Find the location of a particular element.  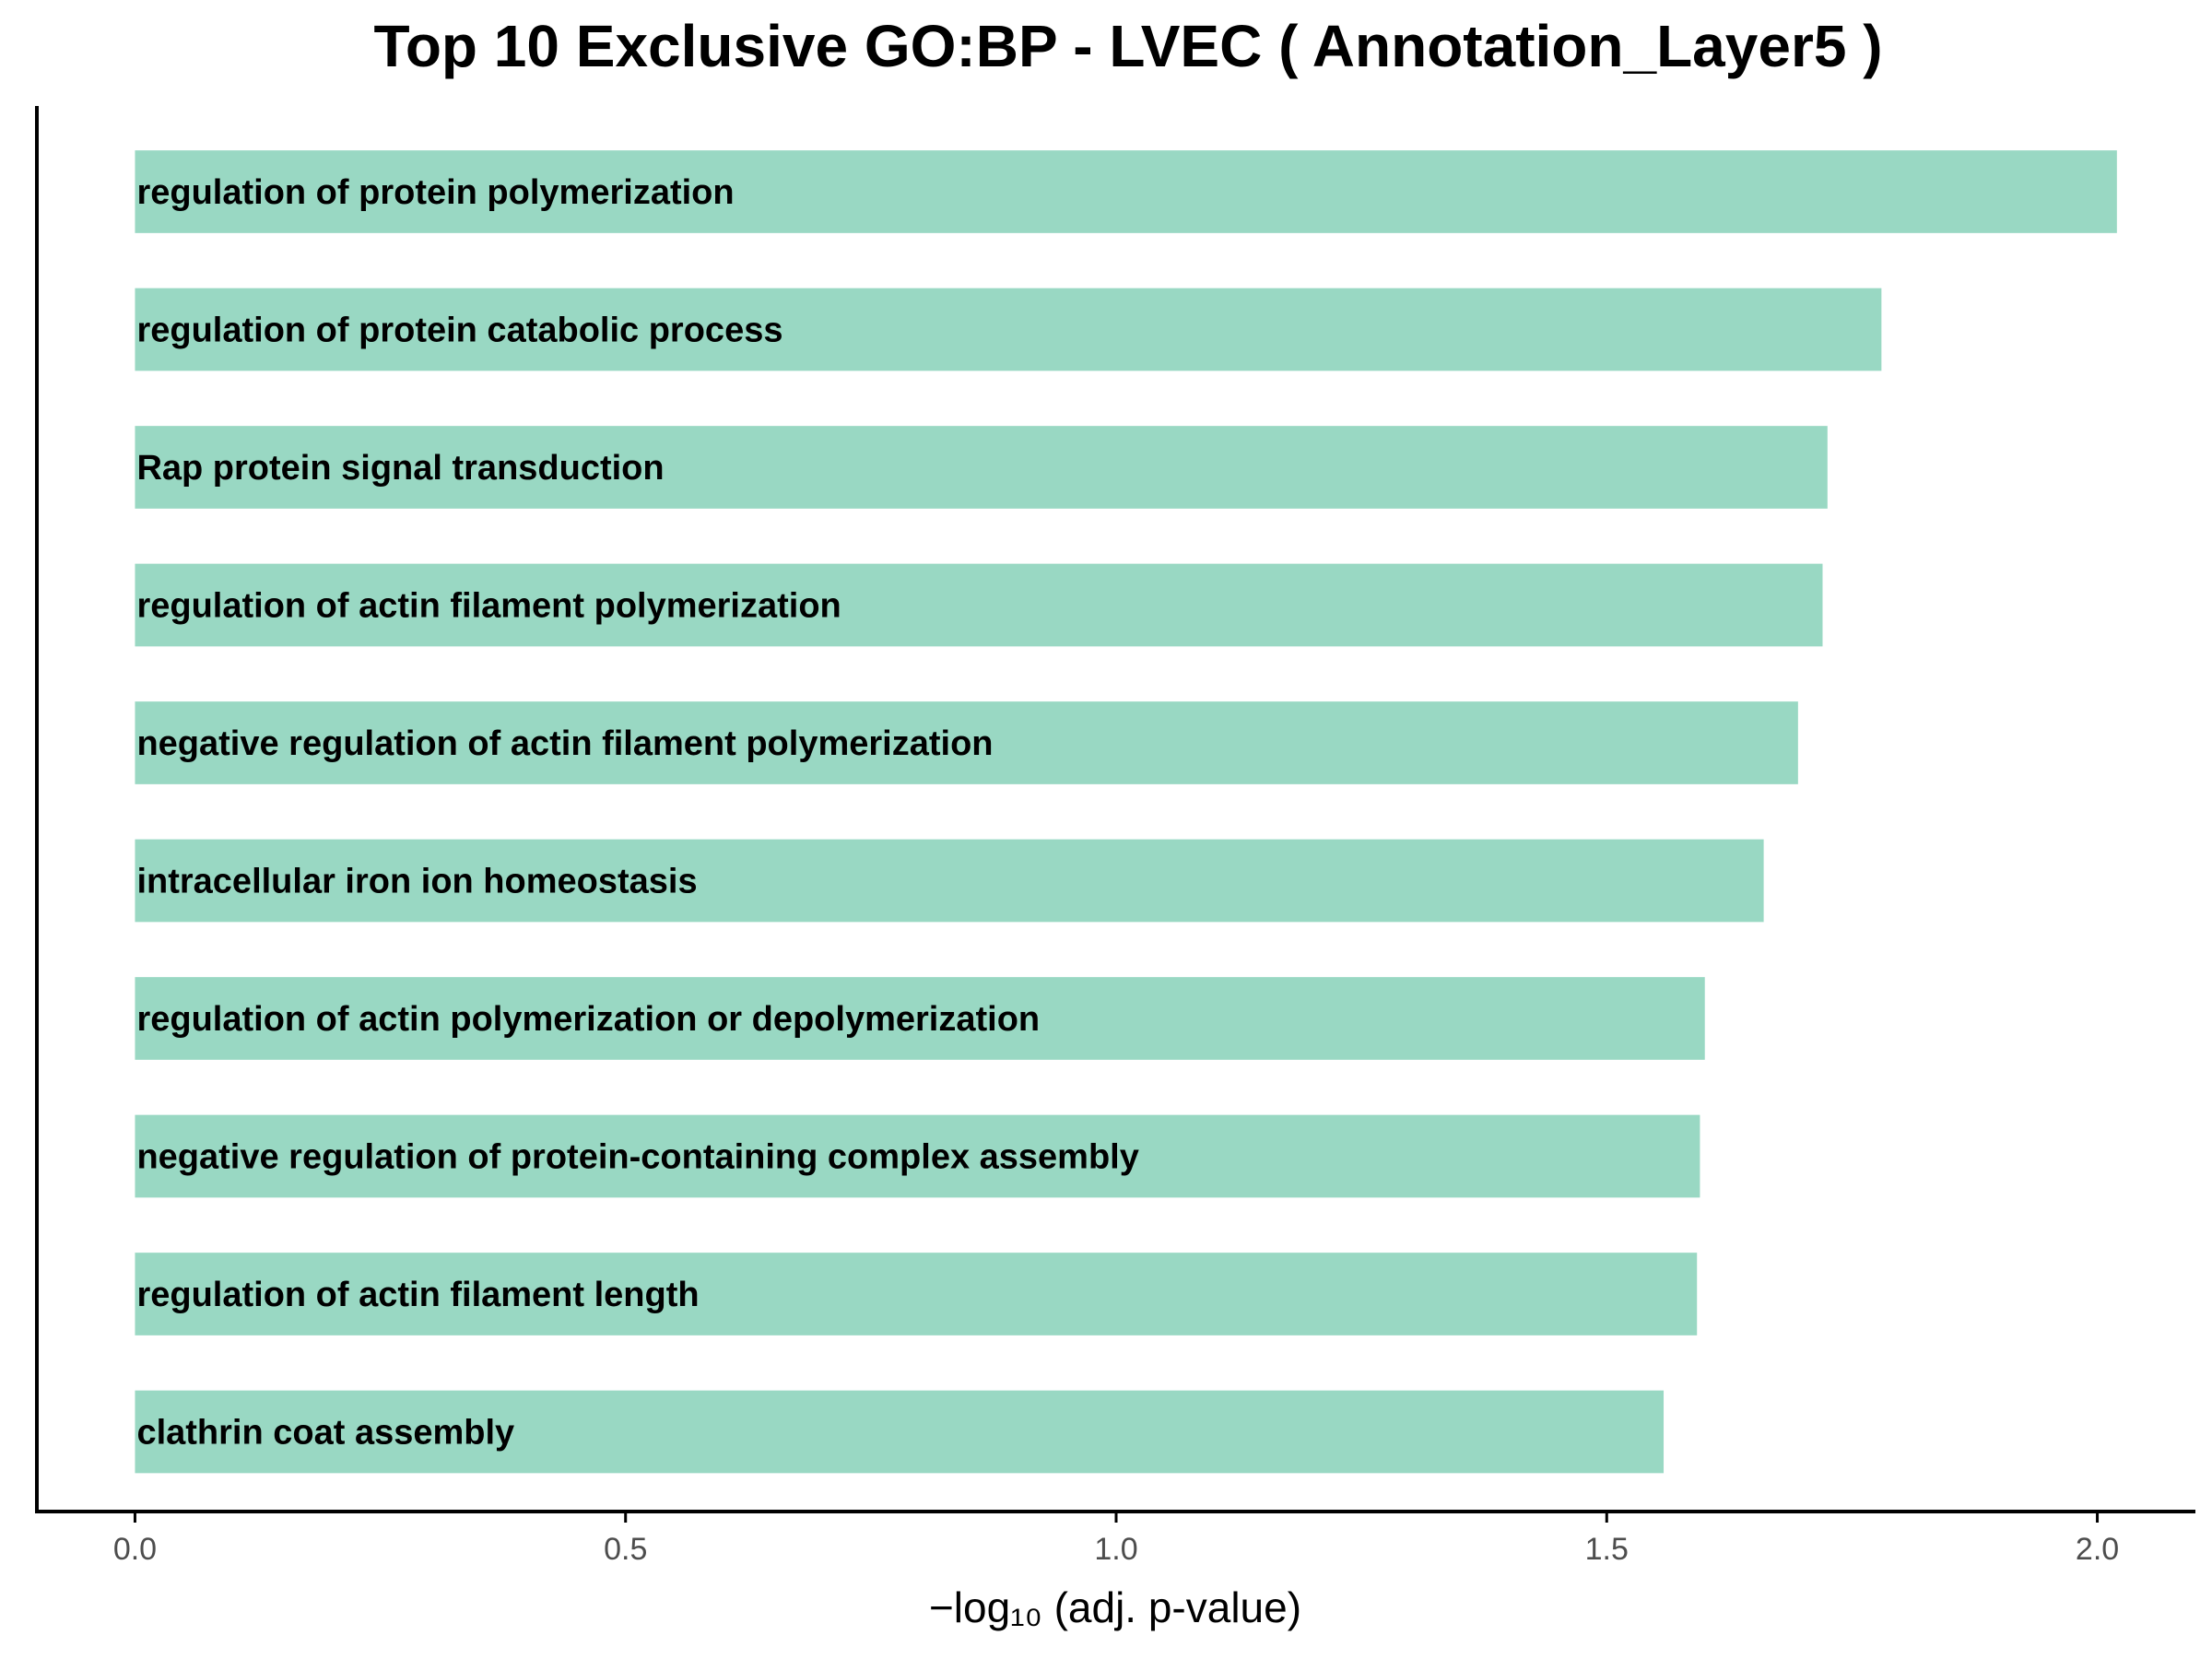

x-tick-label: 0.5 is located at coordinates (625, 1549).